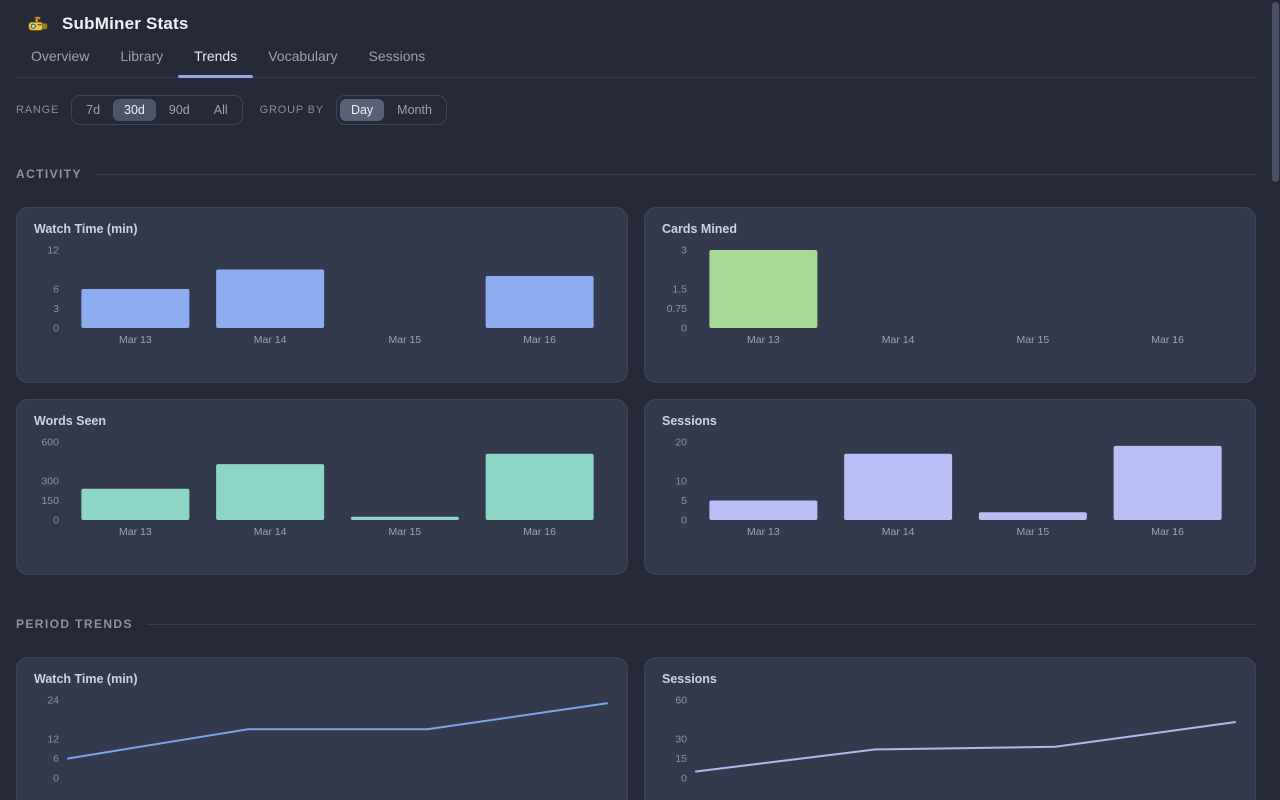  Describe the element at coordinates (414, 110) in the screenshot. I see `group-option-month: Month` at that location.